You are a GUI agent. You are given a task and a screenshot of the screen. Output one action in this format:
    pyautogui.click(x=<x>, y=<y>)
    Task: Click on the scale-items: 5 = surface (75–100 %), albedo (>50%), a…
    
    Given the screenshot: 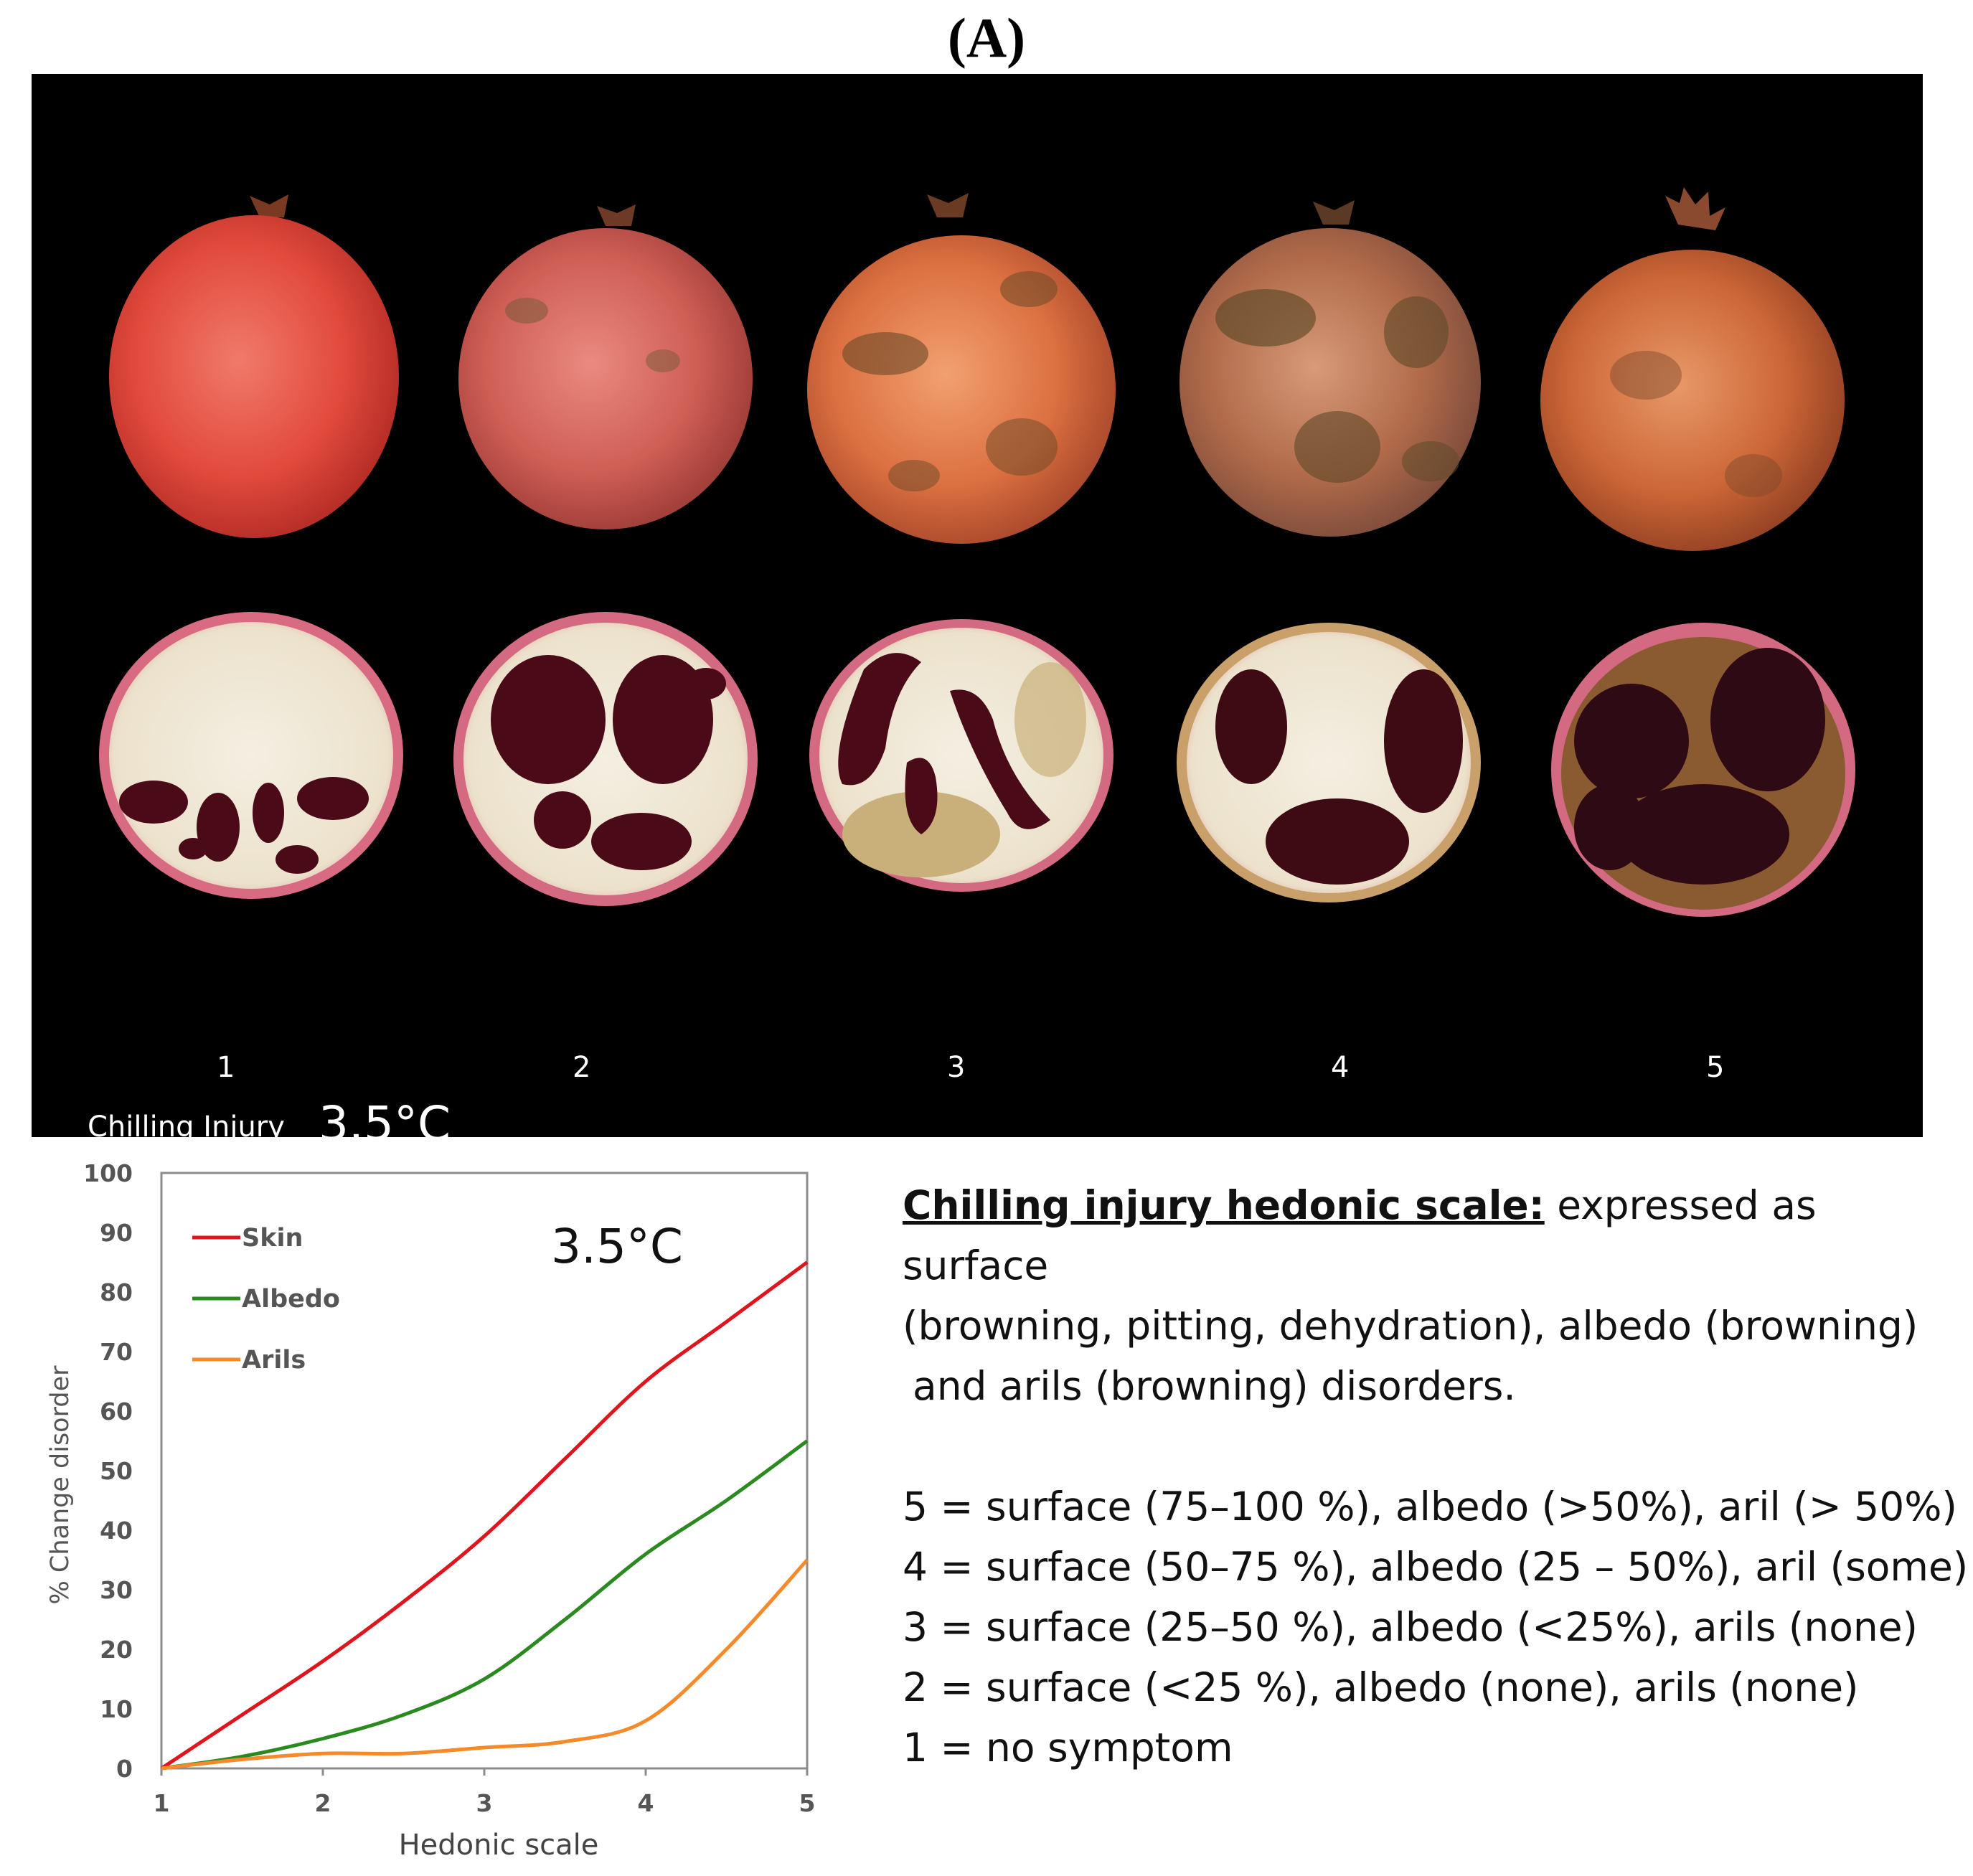 What is the action you would take?
    pyautogui.click(x=1436, y=1627)
    